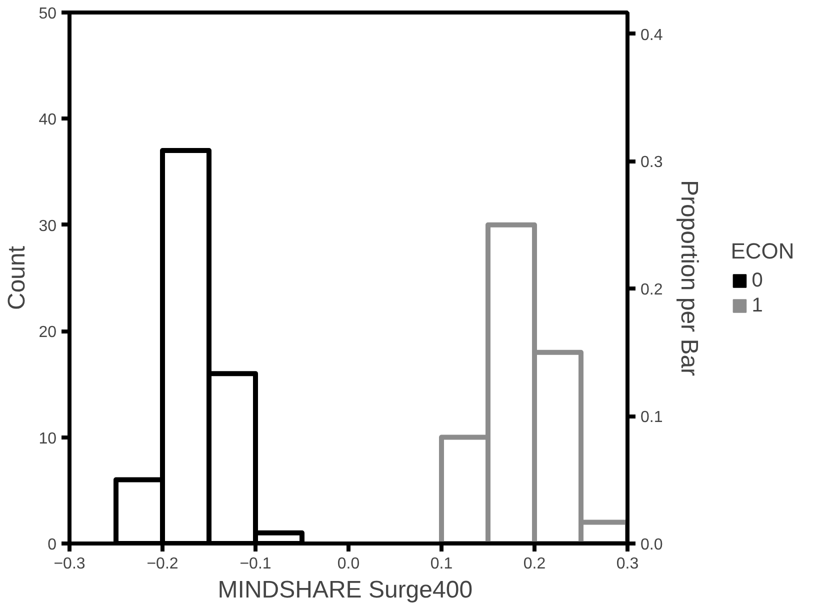 This screenshot has height=614, width=825. I want to click on y-tick-label: 30, so click(47, 226).